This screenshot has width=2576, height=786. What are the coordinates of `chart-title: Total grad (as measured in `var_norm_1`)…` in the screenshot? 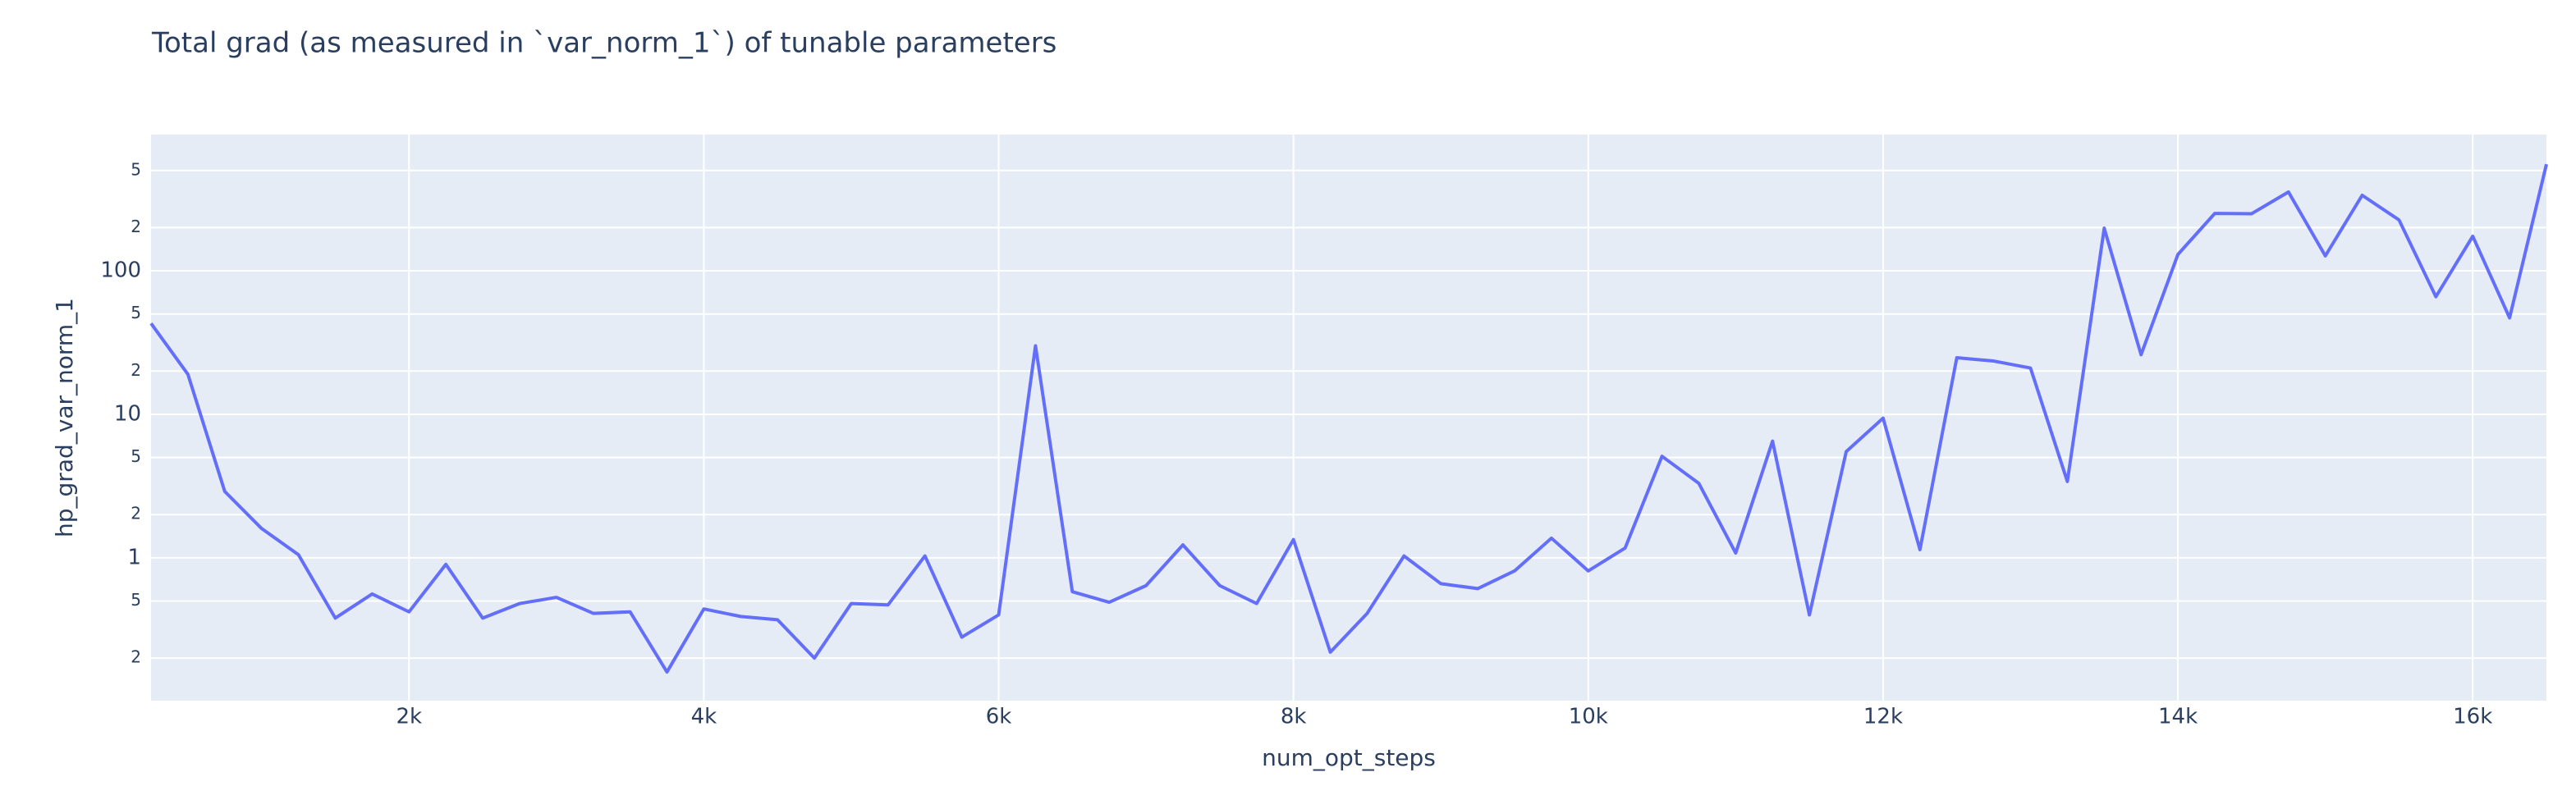 It's located at (604, 44).